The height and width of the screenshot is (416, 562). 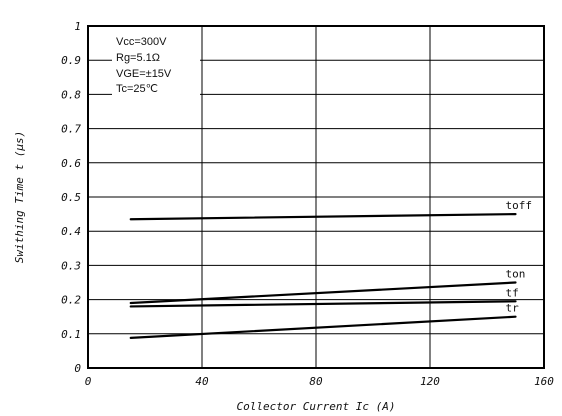 What do you see at coordinates (316, 381) in the screenshot?
I see `x-tick-label-2: 80` at bounding box center [316, 381].